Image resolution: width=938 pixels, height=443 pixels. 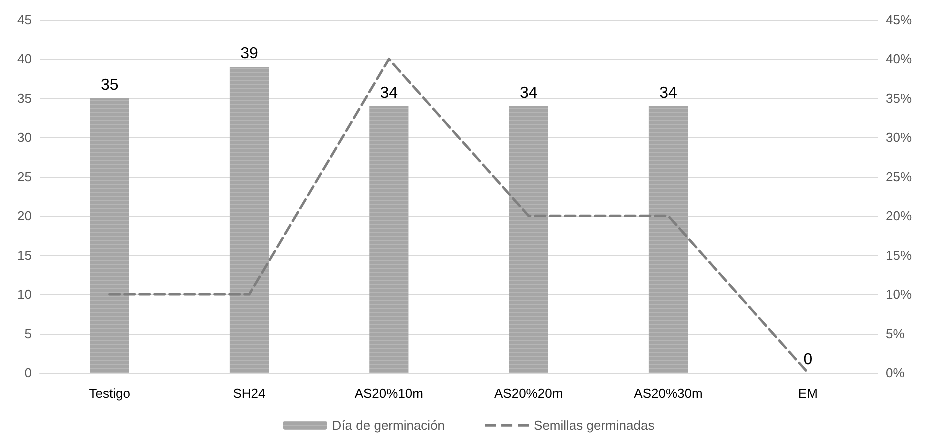 What do you see at coordinates (249, 54) in the screenshot?
I see `data-label: 39` at bounding box center [249, 54].